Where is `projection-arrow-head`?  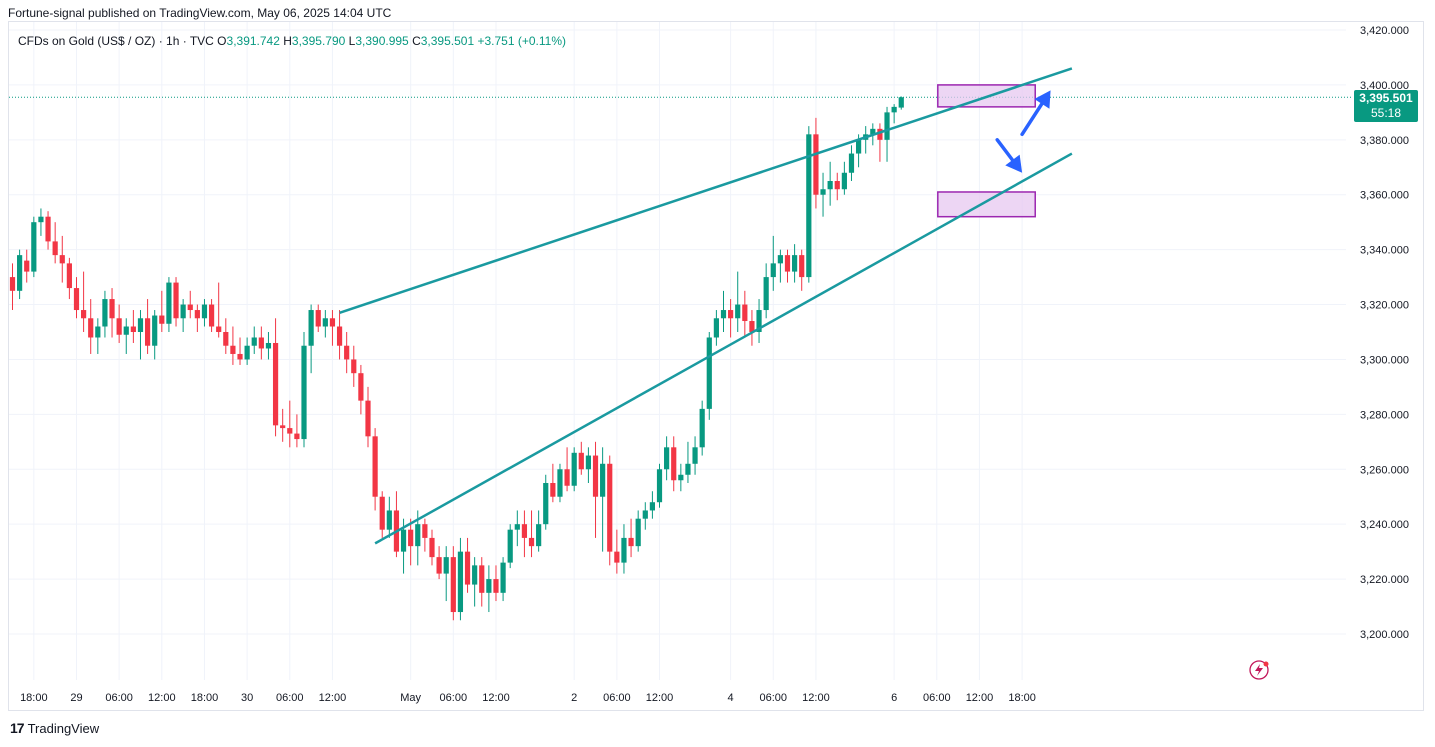
projection-arrow-head is located at coordinates (1014, 163).